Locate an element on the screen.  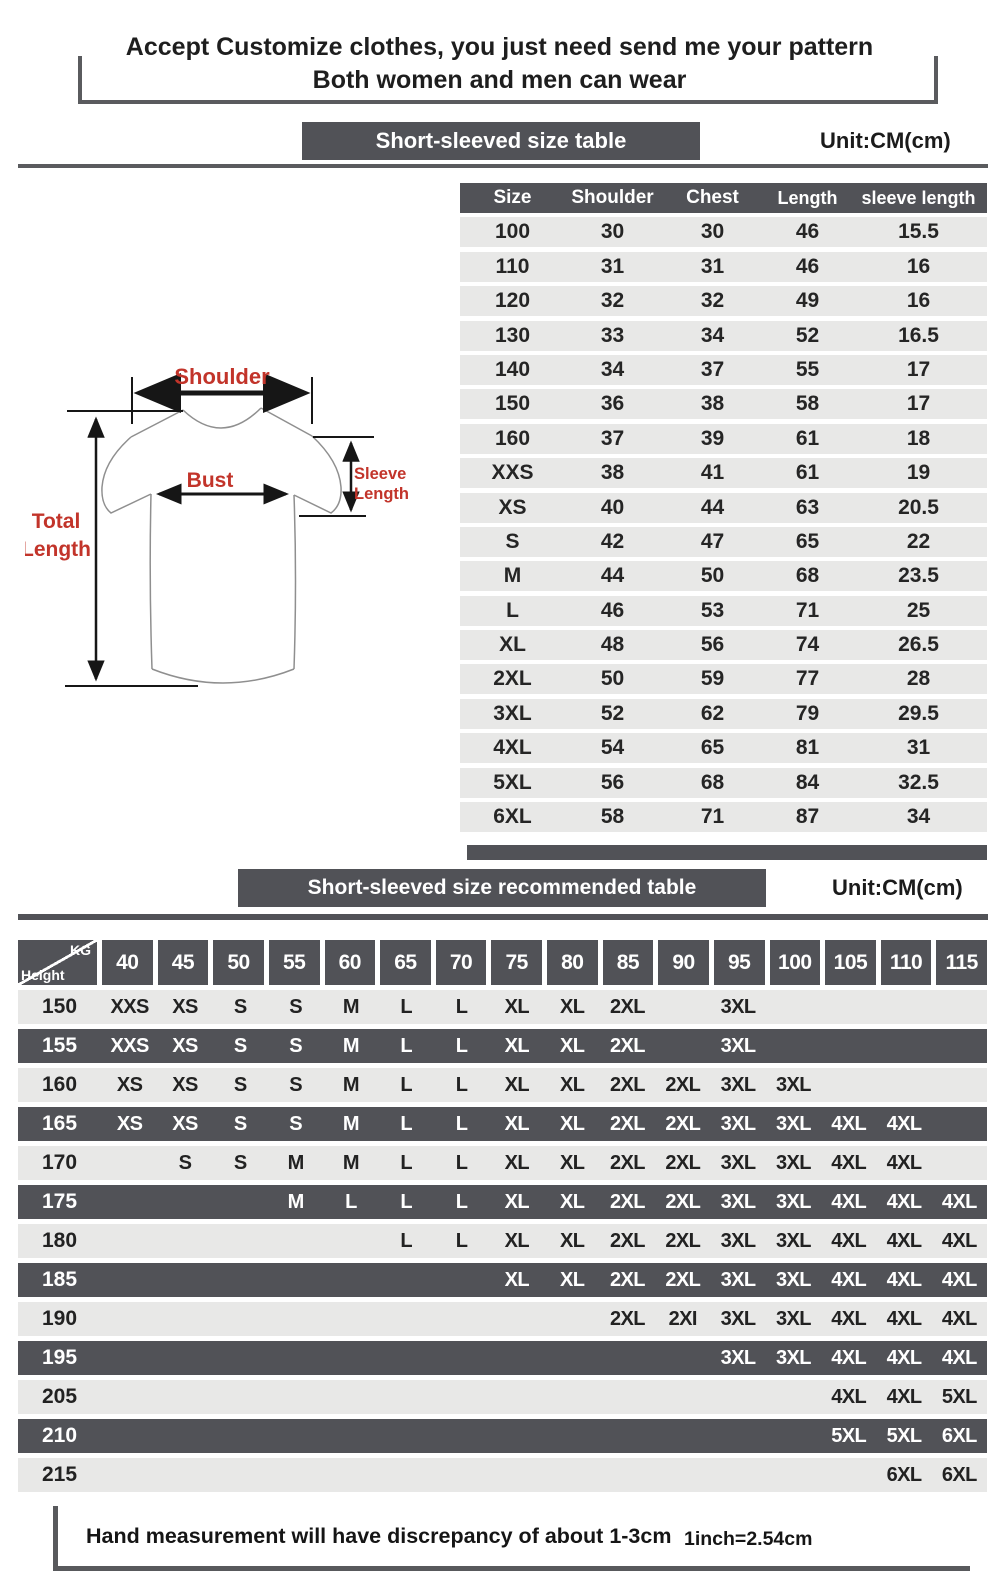
table-cell: 40 is located at coordinates (612, 507).